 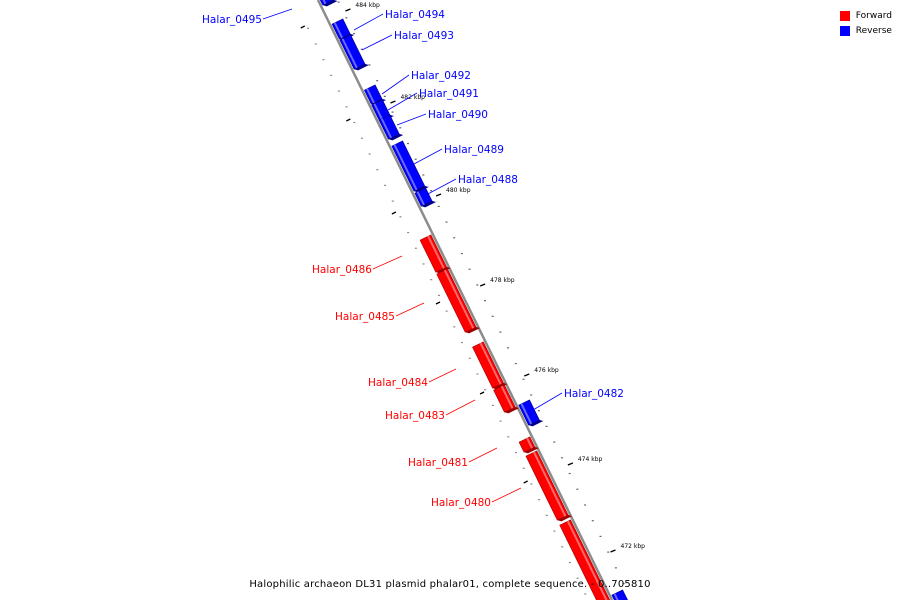 What do you see at coordinates (342, 270) in the screenshot?
I see `gene-label: Halar_0486` at bounding box center [342, 270].